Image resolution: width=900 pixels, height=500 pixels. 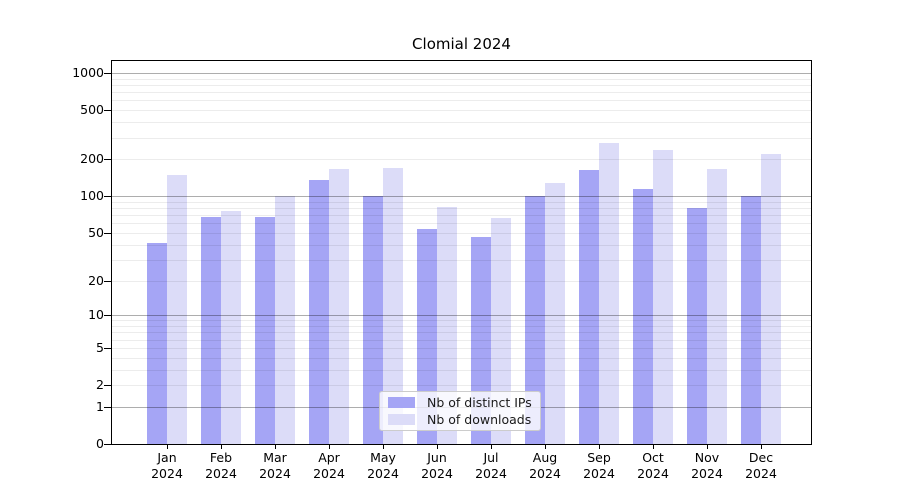 I want to click on y-tick-label: 1, so click(x=100, y=406).